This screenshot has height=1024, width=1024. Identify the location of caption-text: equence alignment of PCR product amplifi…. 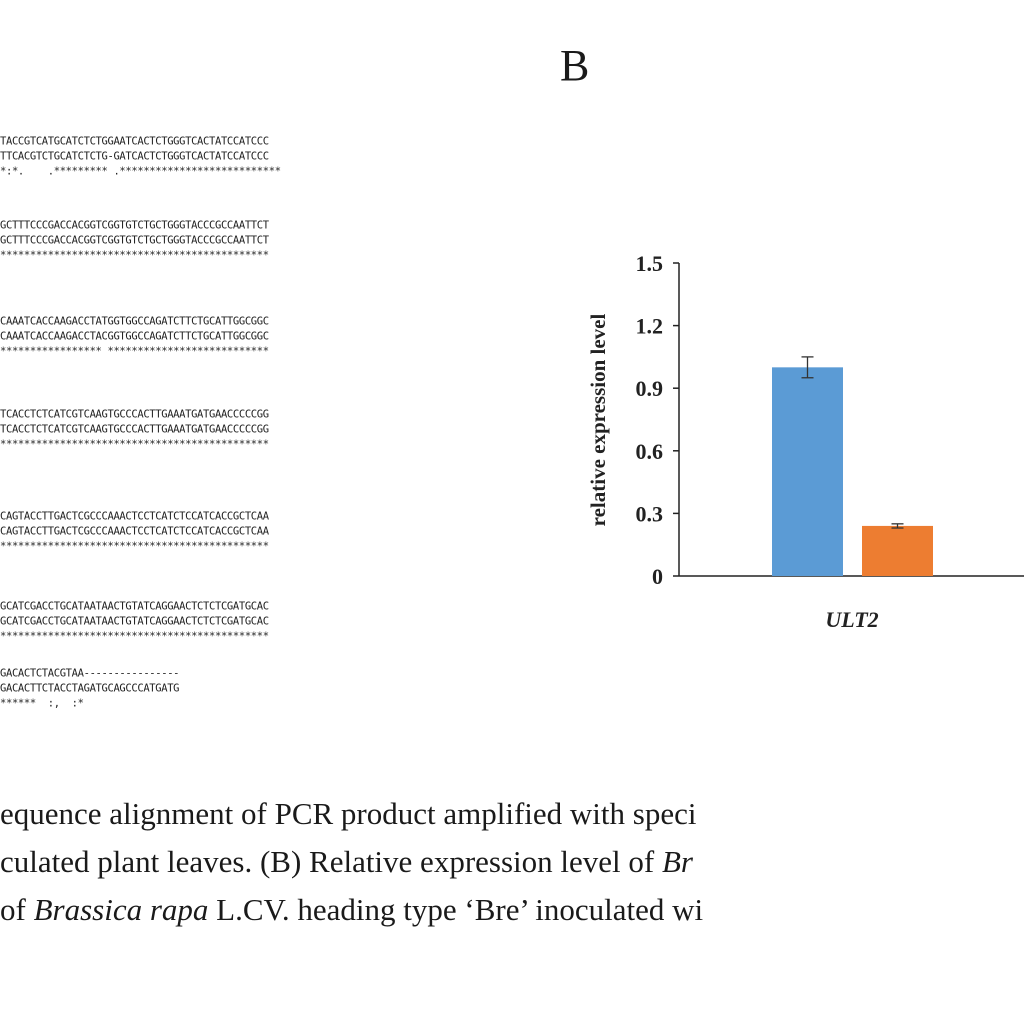
(348, 813).